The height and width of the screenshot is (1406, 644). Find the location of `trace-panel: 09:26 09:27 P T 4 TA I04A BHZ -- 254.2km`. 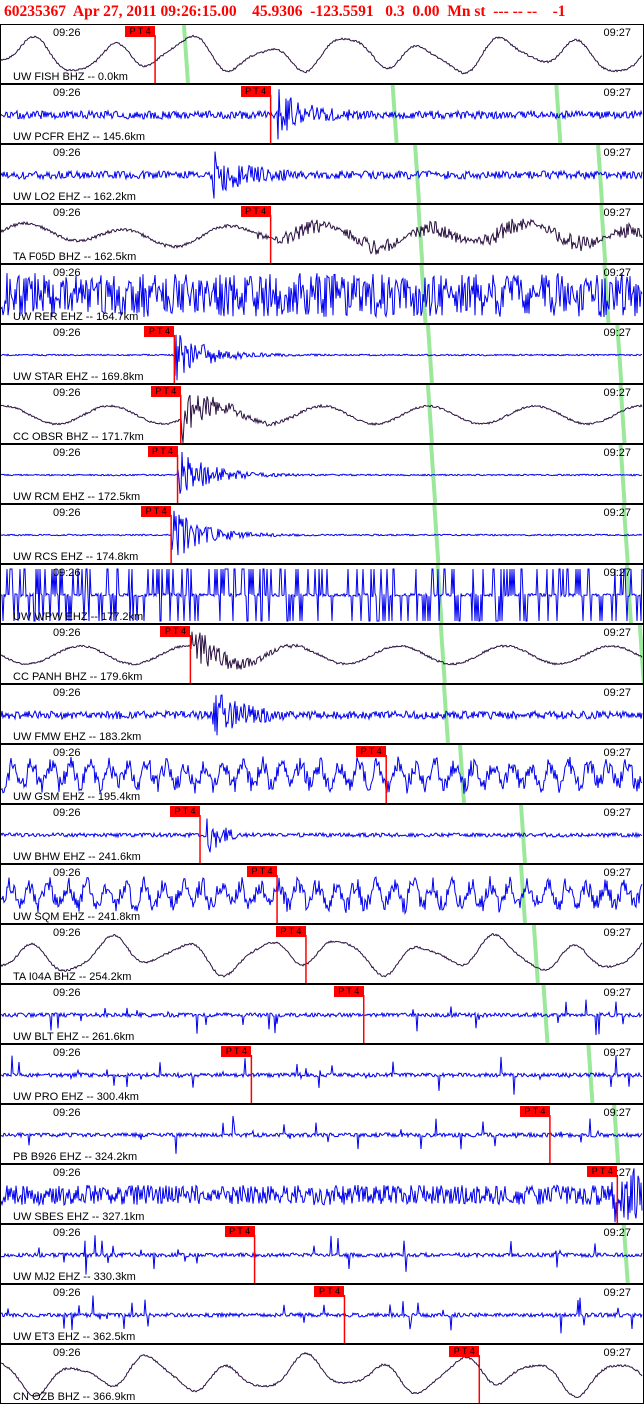

trace-panel: 09:26 09:27 P T 4 TA I04A BHZ -- 254.2km is located at coordinates (322, 954).